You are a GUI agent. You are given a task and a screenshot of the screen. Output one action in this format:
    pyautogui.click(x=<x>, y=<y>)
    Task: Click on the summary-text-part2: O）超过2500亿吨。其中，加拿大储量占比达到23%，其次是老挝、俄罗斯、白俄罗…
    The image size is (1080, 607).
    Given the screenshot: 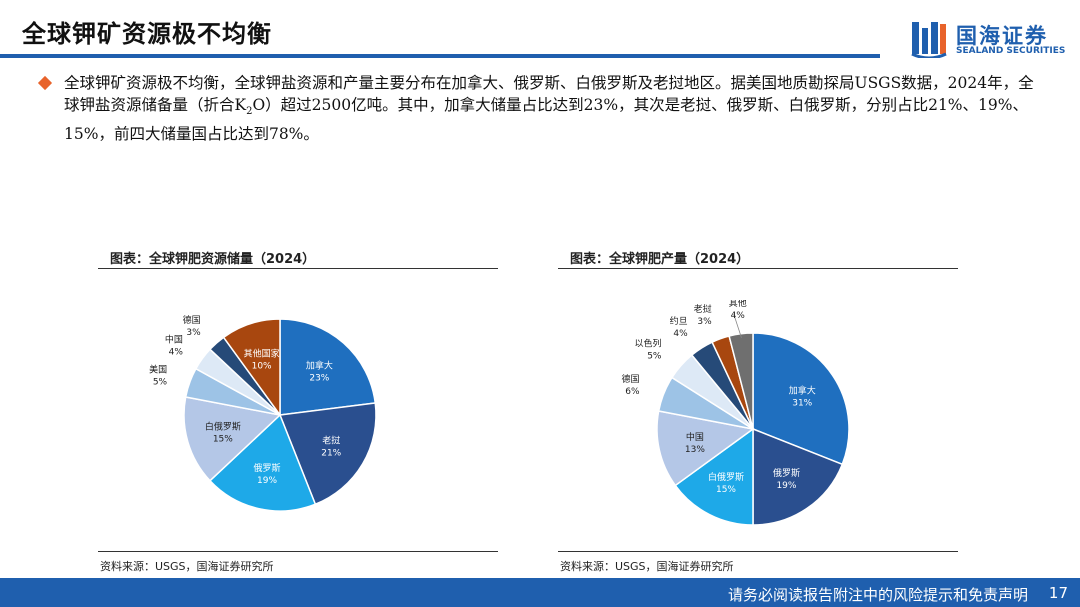 What is the action you would take?
    pyautogui.click(x=546, y=120)
    